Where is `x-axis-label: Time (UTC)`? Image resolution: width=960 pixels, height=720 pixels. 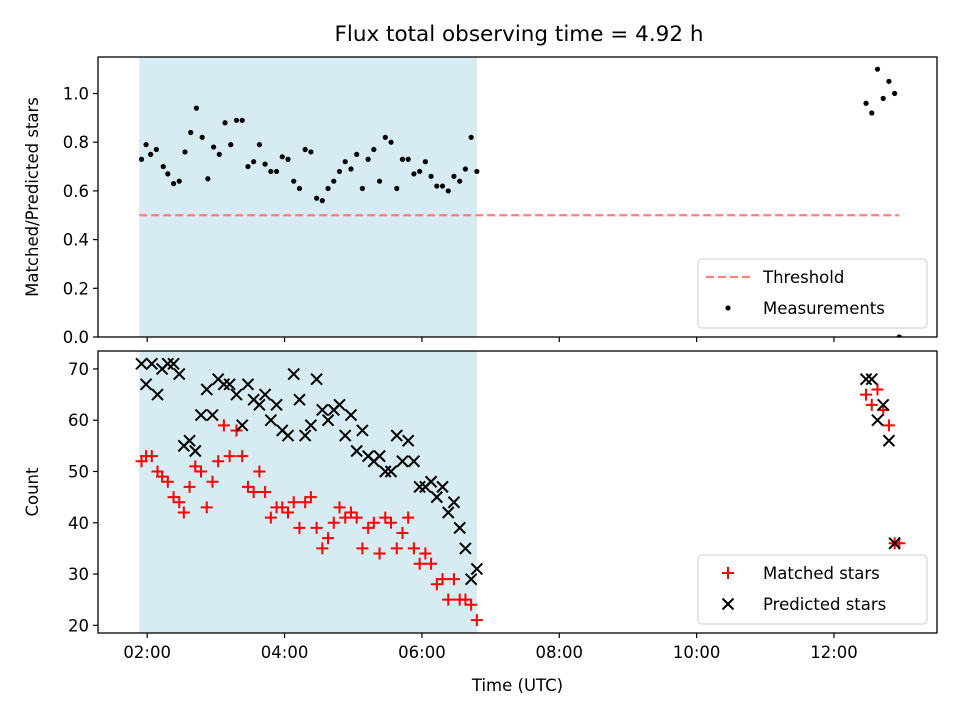 x-axis-label: Time (UTC) is located at coordinates (517, 685).